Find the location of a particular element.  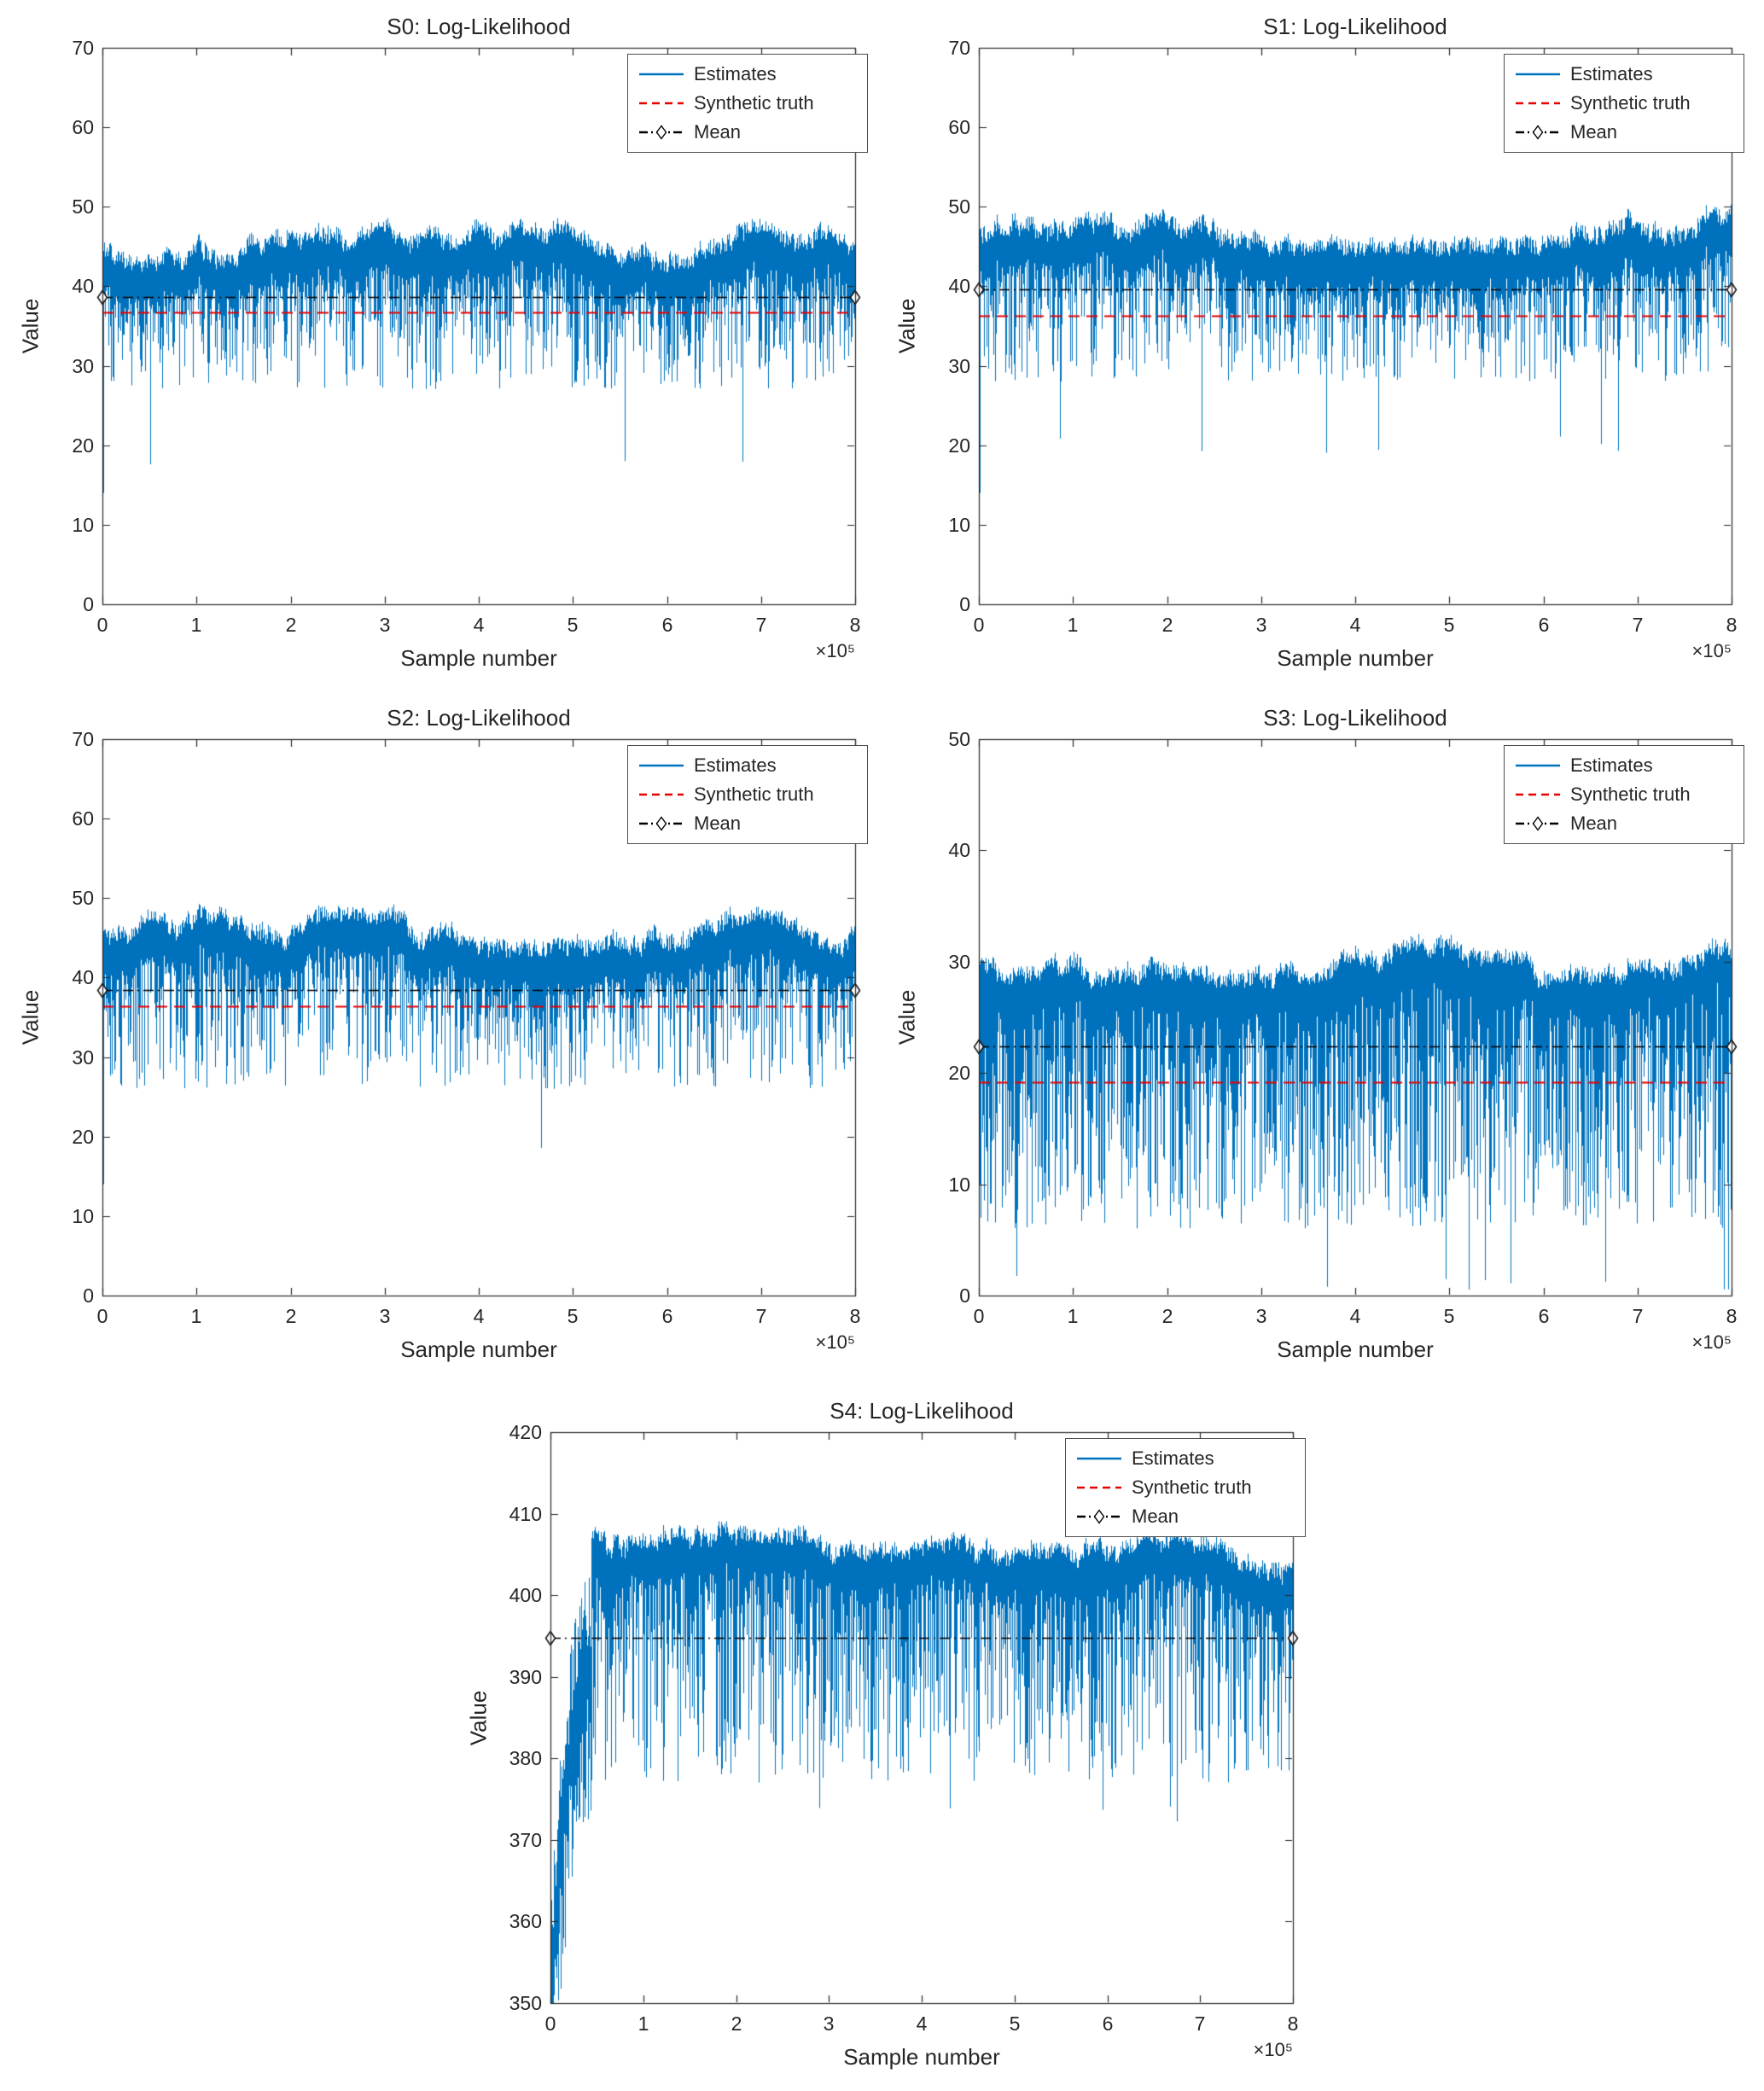

chart-title: S0: Log-Likelihood is located at coordinates (479, 26).